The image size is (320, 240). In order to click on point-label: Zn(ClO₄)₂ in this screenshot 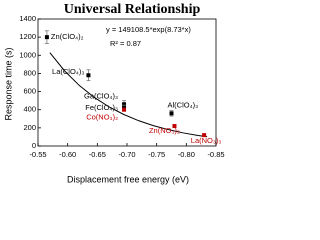, I will do `click(67, 36)`.